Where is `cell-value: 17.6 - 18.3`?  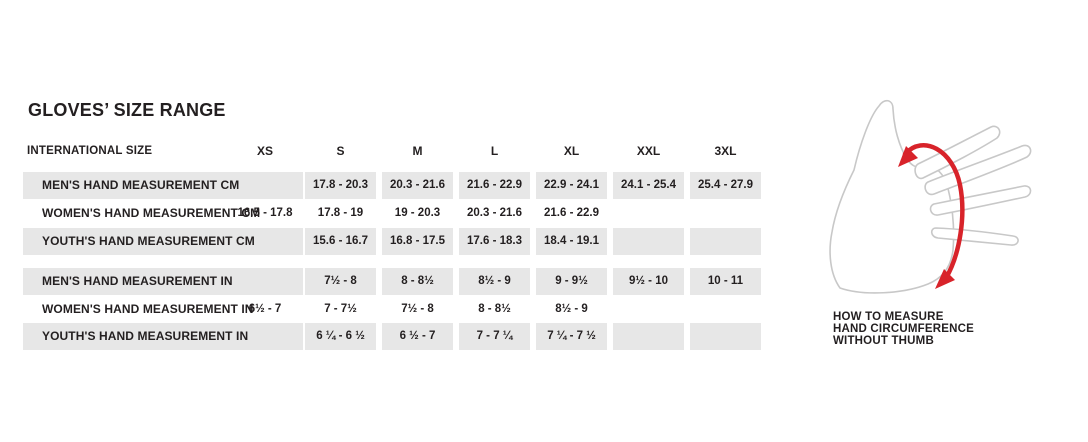
cell-value: 17.6 - 18.3 is located at coordinates (494, 241).